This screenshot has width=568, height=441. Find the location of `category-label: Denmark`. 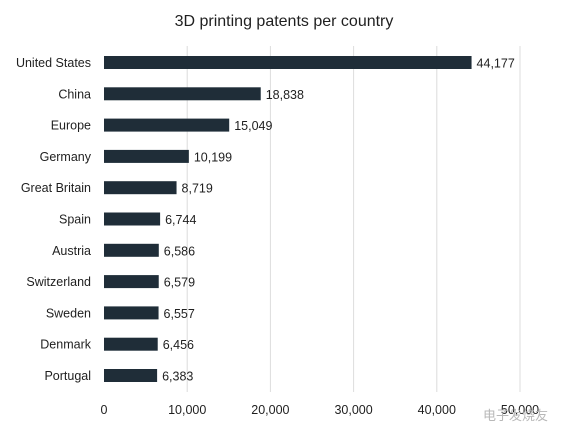

category-label: Denmark is located at coordinates (65, 345).